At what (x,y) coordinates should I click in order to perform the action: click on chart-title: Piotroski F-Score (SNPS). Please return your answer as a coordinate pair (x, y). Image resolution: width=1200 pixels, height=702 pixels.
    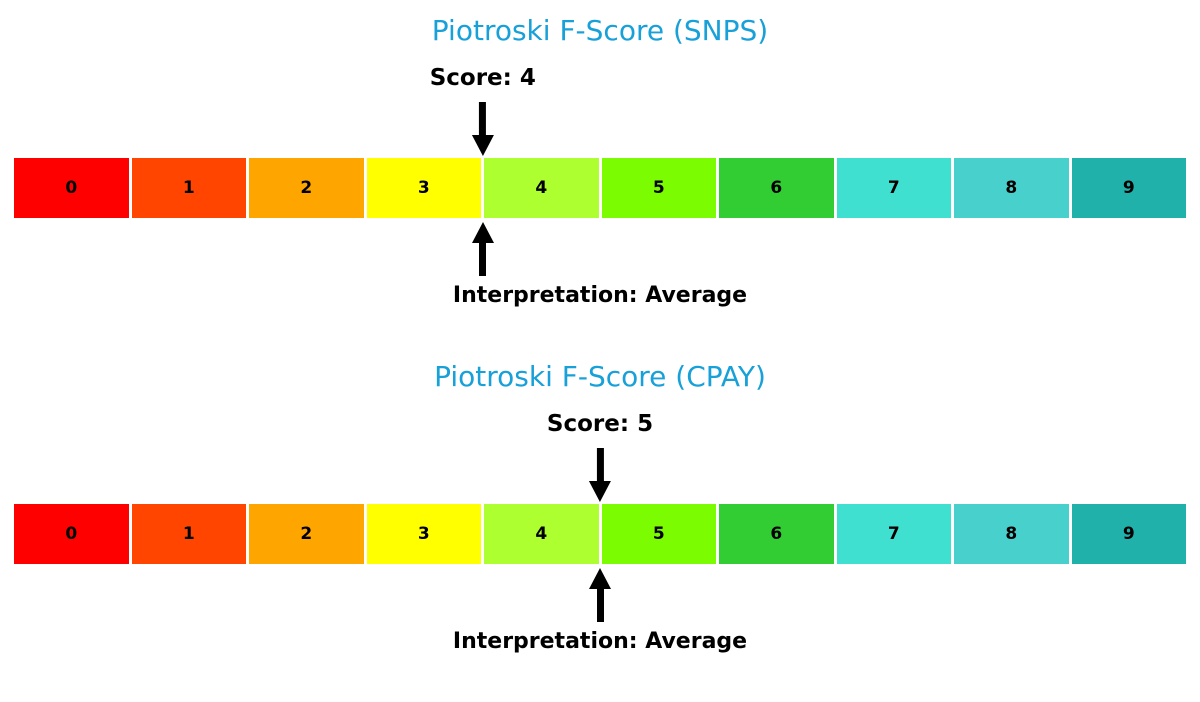
    Looking at the image, I should click on (600, 30).